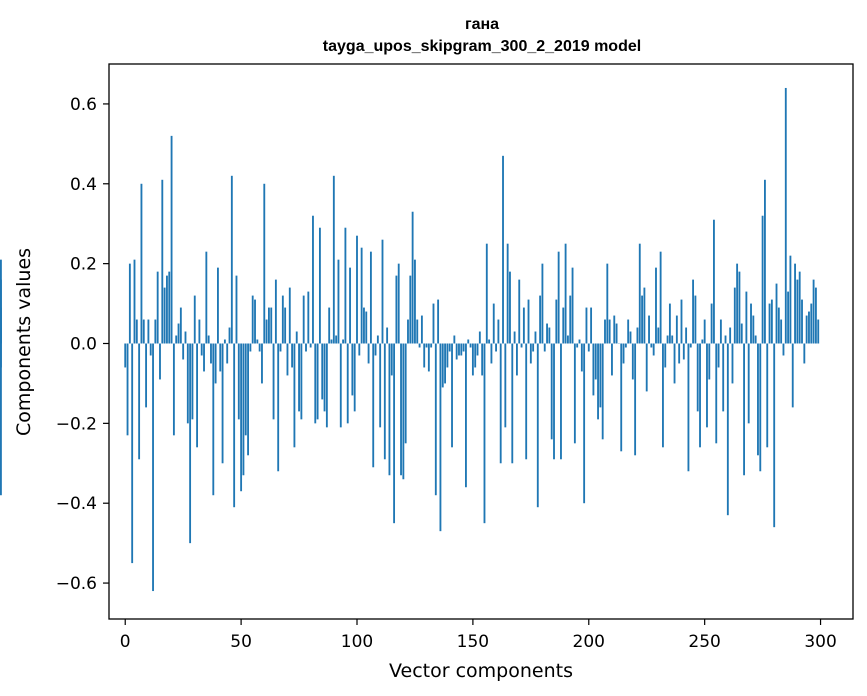  What do you see at coordinates (82, 344) in the screenshot?
I see `y-axis: −0.6 −0.4 −0.2 0.0 0.2 0.4 0.6` at bounding box center [82, 344].